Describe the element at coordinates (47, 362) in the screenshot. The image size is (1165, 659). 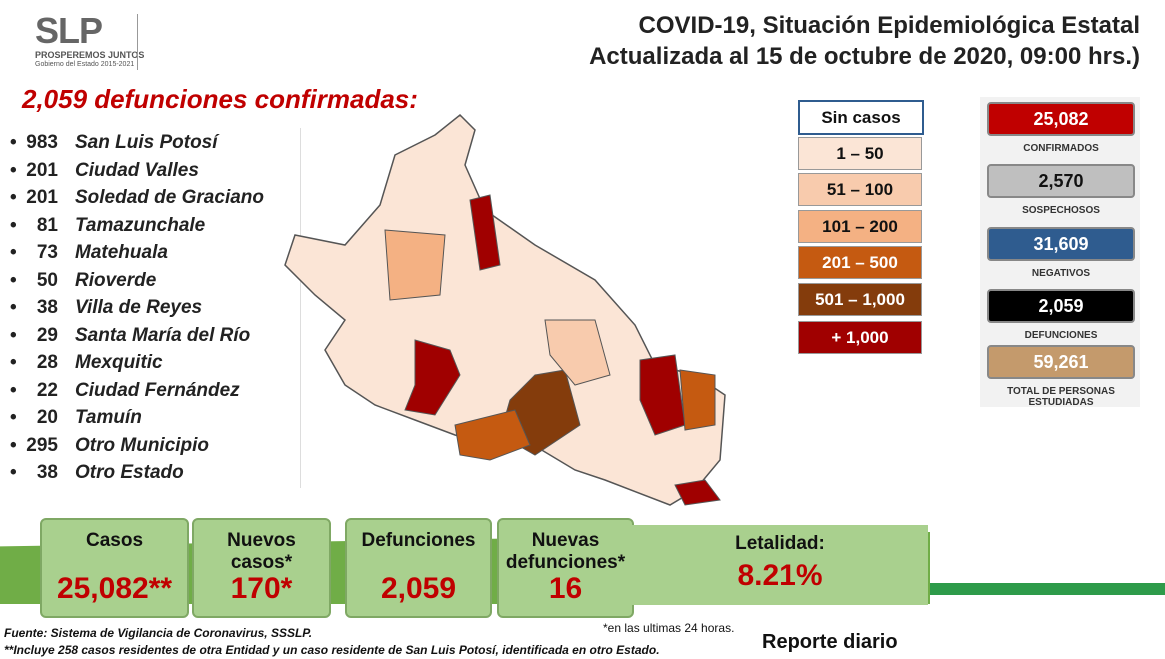
I see `death-value: 28` at that location.